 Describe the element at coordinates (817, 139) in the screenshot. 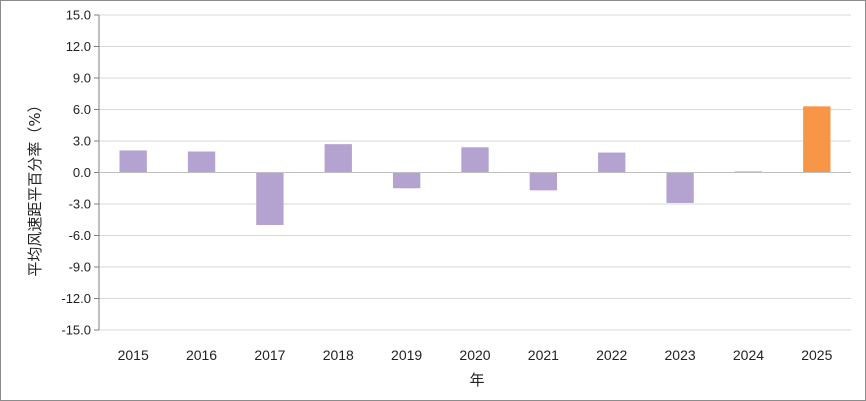

I see `bar-2025` at that location.